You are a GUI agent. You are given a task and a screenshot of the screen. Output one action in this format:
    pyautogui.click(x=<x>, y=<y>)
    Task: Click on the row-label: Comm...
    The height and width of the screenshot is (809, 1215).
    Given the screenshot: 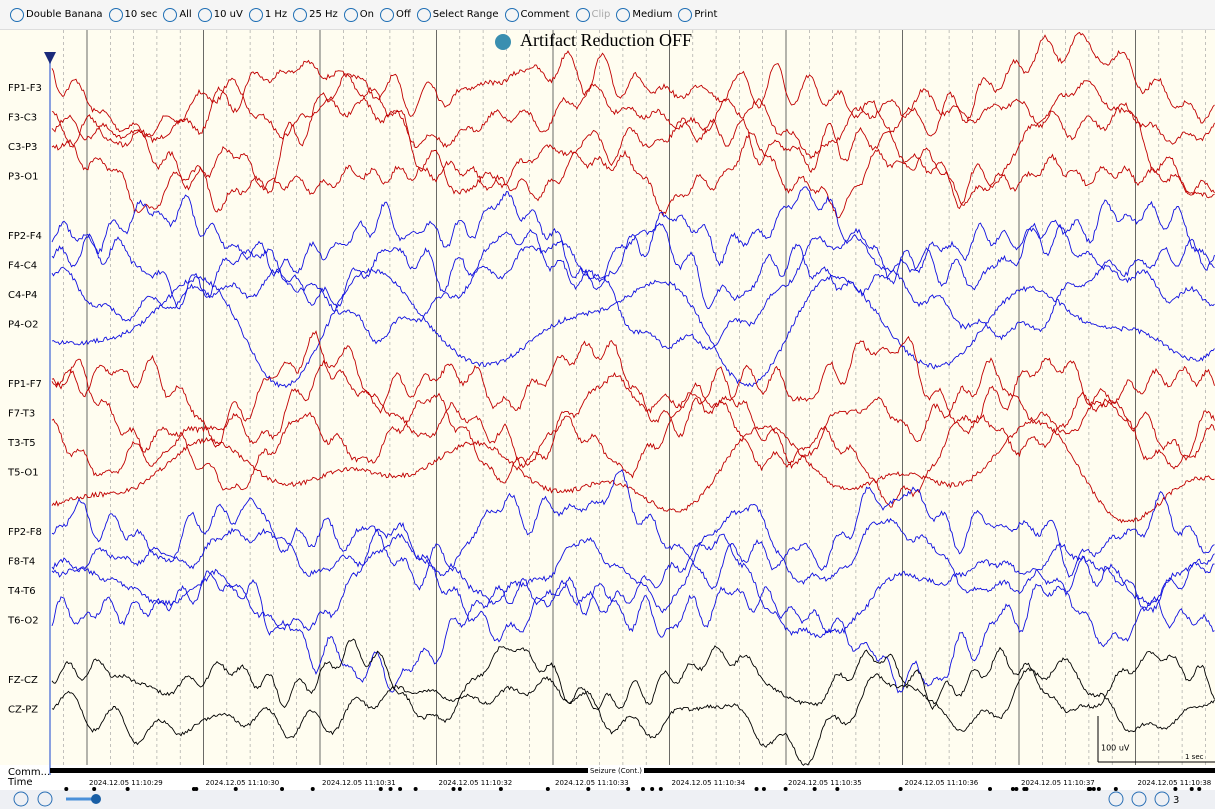 What is the action you would take?
    pyautogui.click(x=29, y=772)
    